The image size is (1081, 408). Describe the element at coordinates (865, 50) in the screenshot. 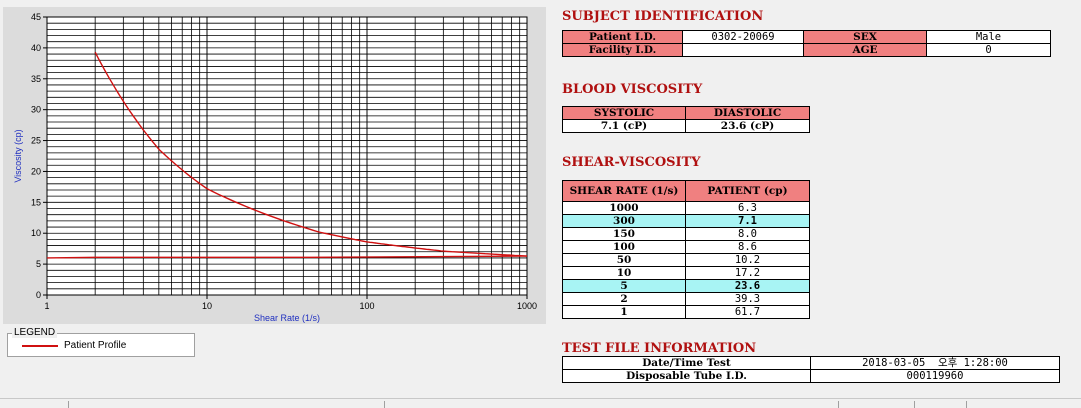

I see `age-label: AGE` at that location.